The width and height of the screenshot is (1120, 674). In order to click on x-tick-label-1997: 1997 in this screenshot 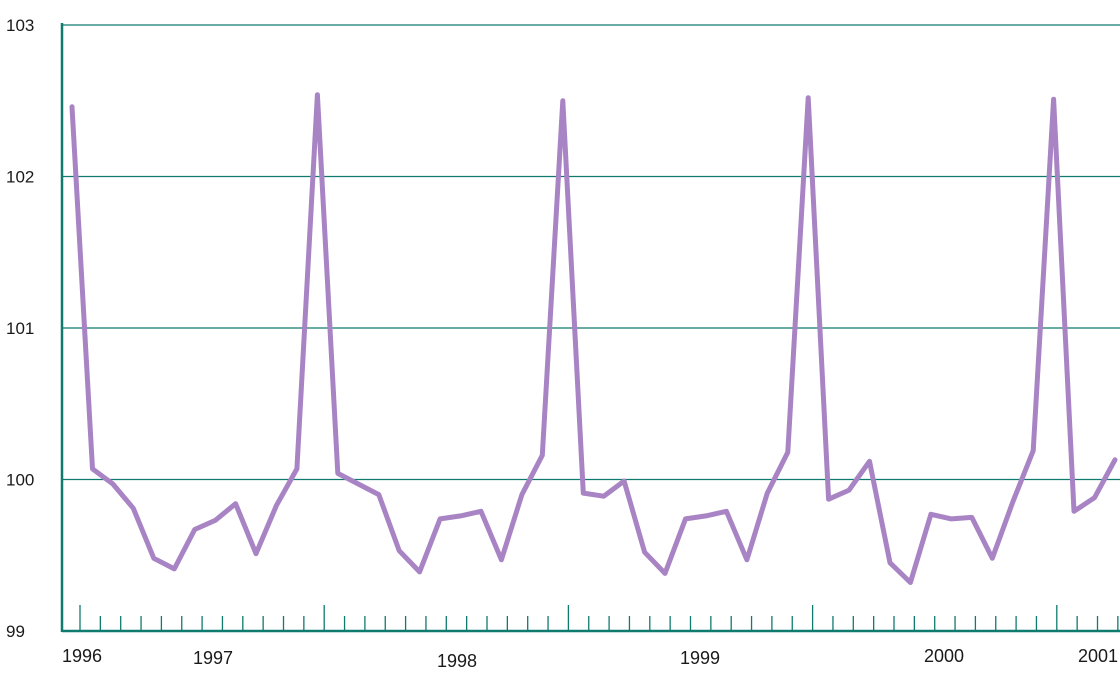, I will do `click(213, 658)`.